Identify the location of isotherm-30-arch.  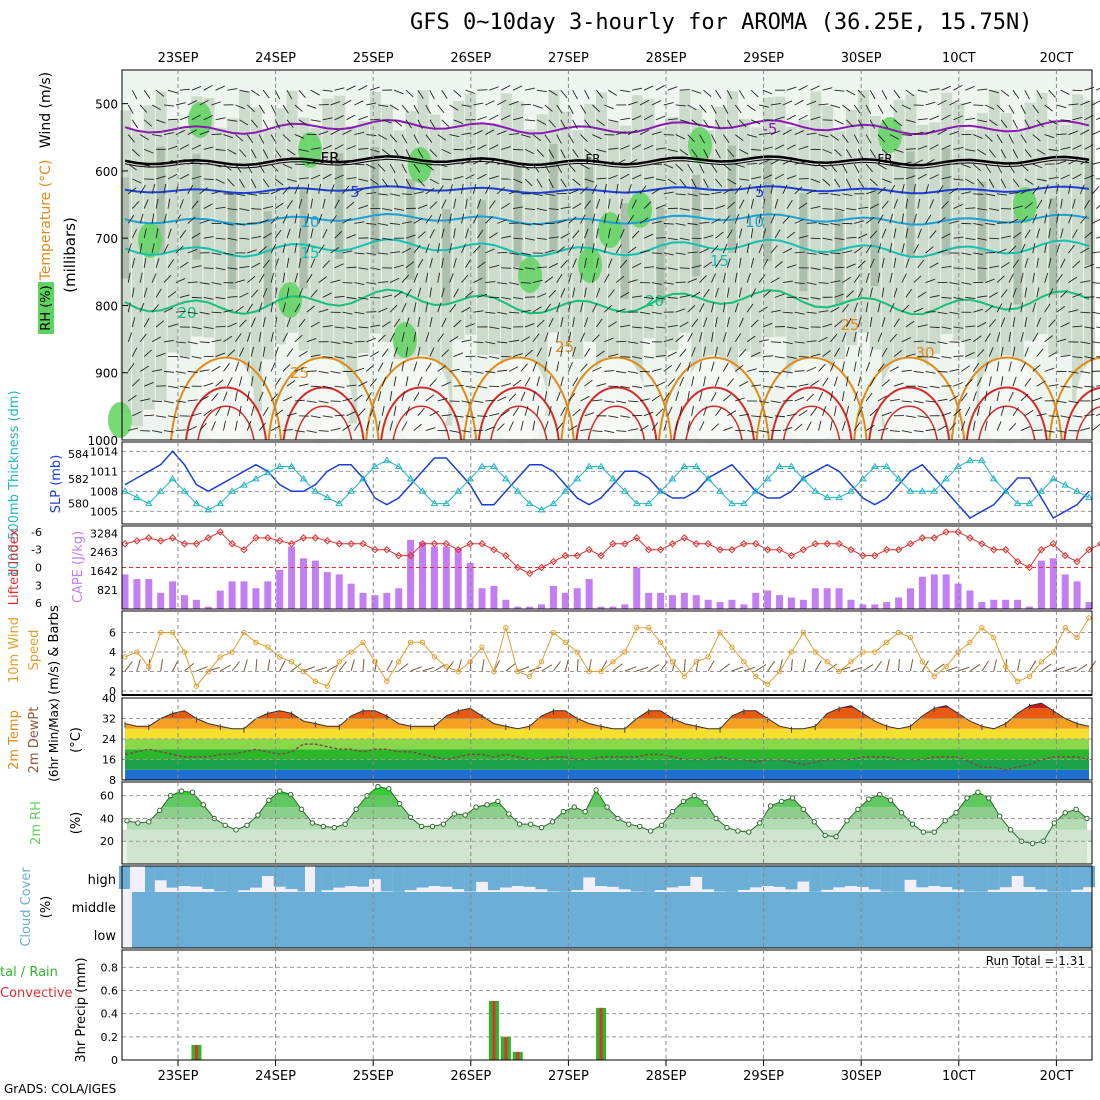
(616, 413).